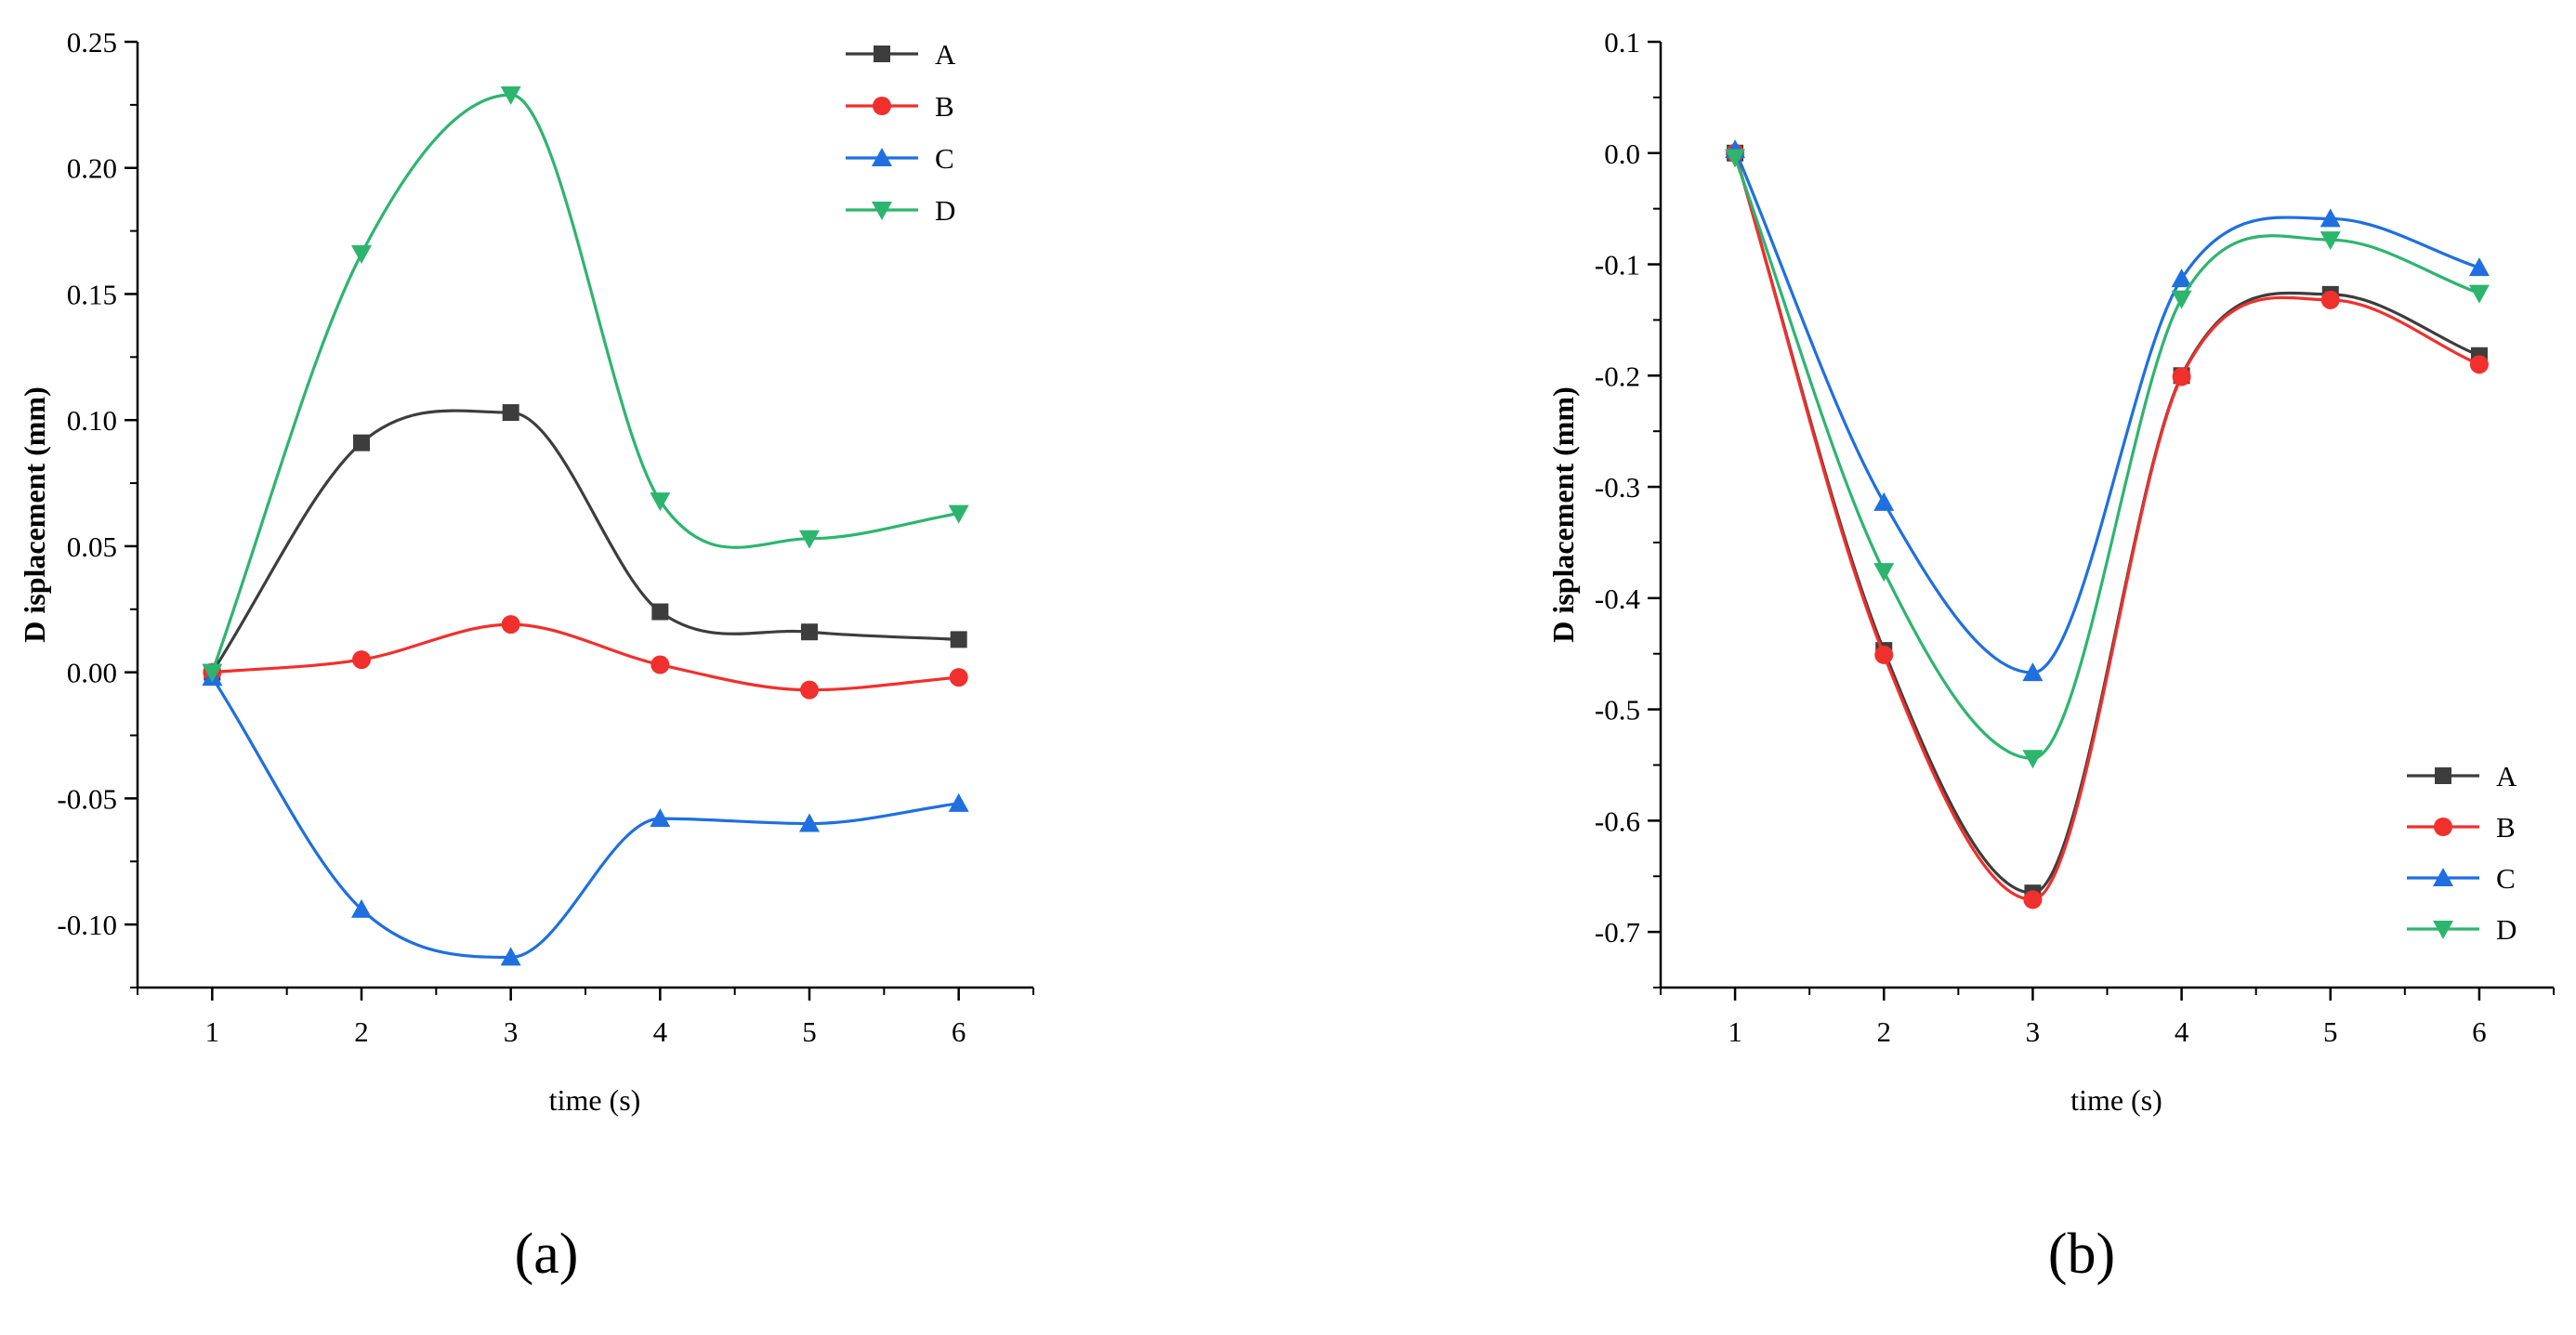 Image resolution: width=2576 pixels, height=1335 pixels. I want to click on y-tick-label: 0.15, so click(92, 294).